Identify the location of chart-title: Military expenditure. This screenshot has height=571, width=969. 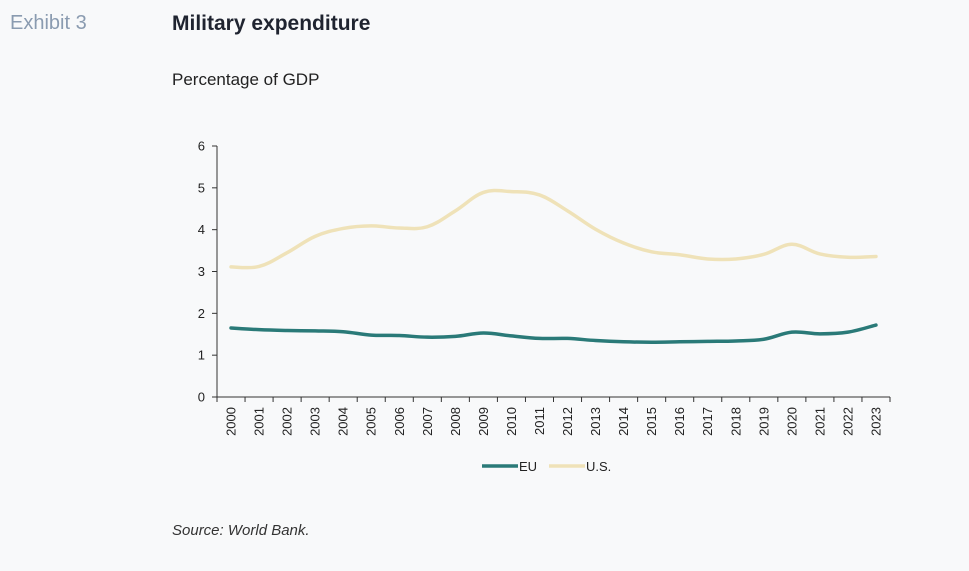
(271, 23).